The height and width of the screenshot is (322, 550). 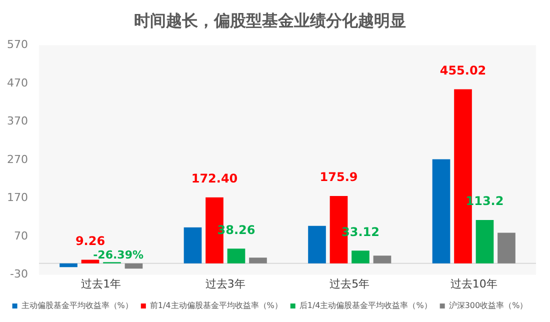 What do you see at coordinates (225, 283) in the screenshot?
I see `x-tick-label: 过去3年` at bounding box center [225, 283].